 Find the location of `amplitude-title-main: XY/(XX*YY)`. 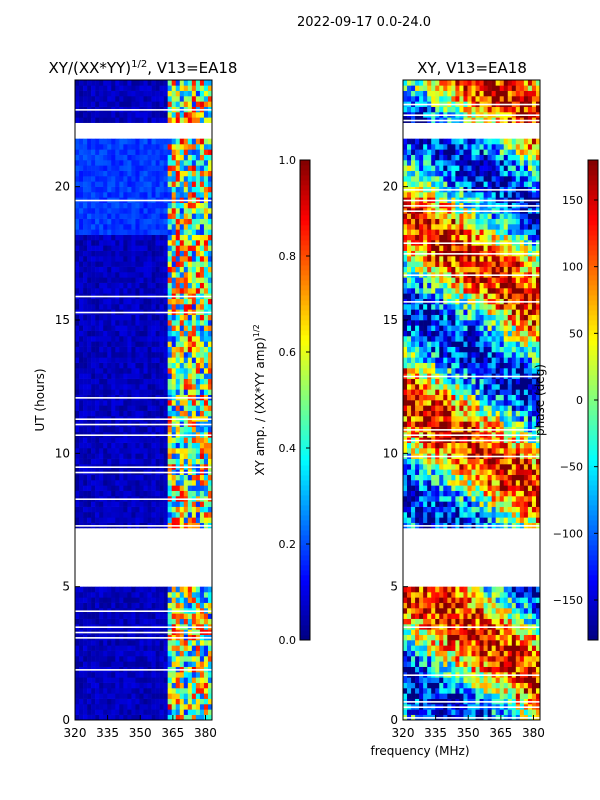

amplitude-title-main: XY/(XX*YY) is located at coordinates (90, 68).